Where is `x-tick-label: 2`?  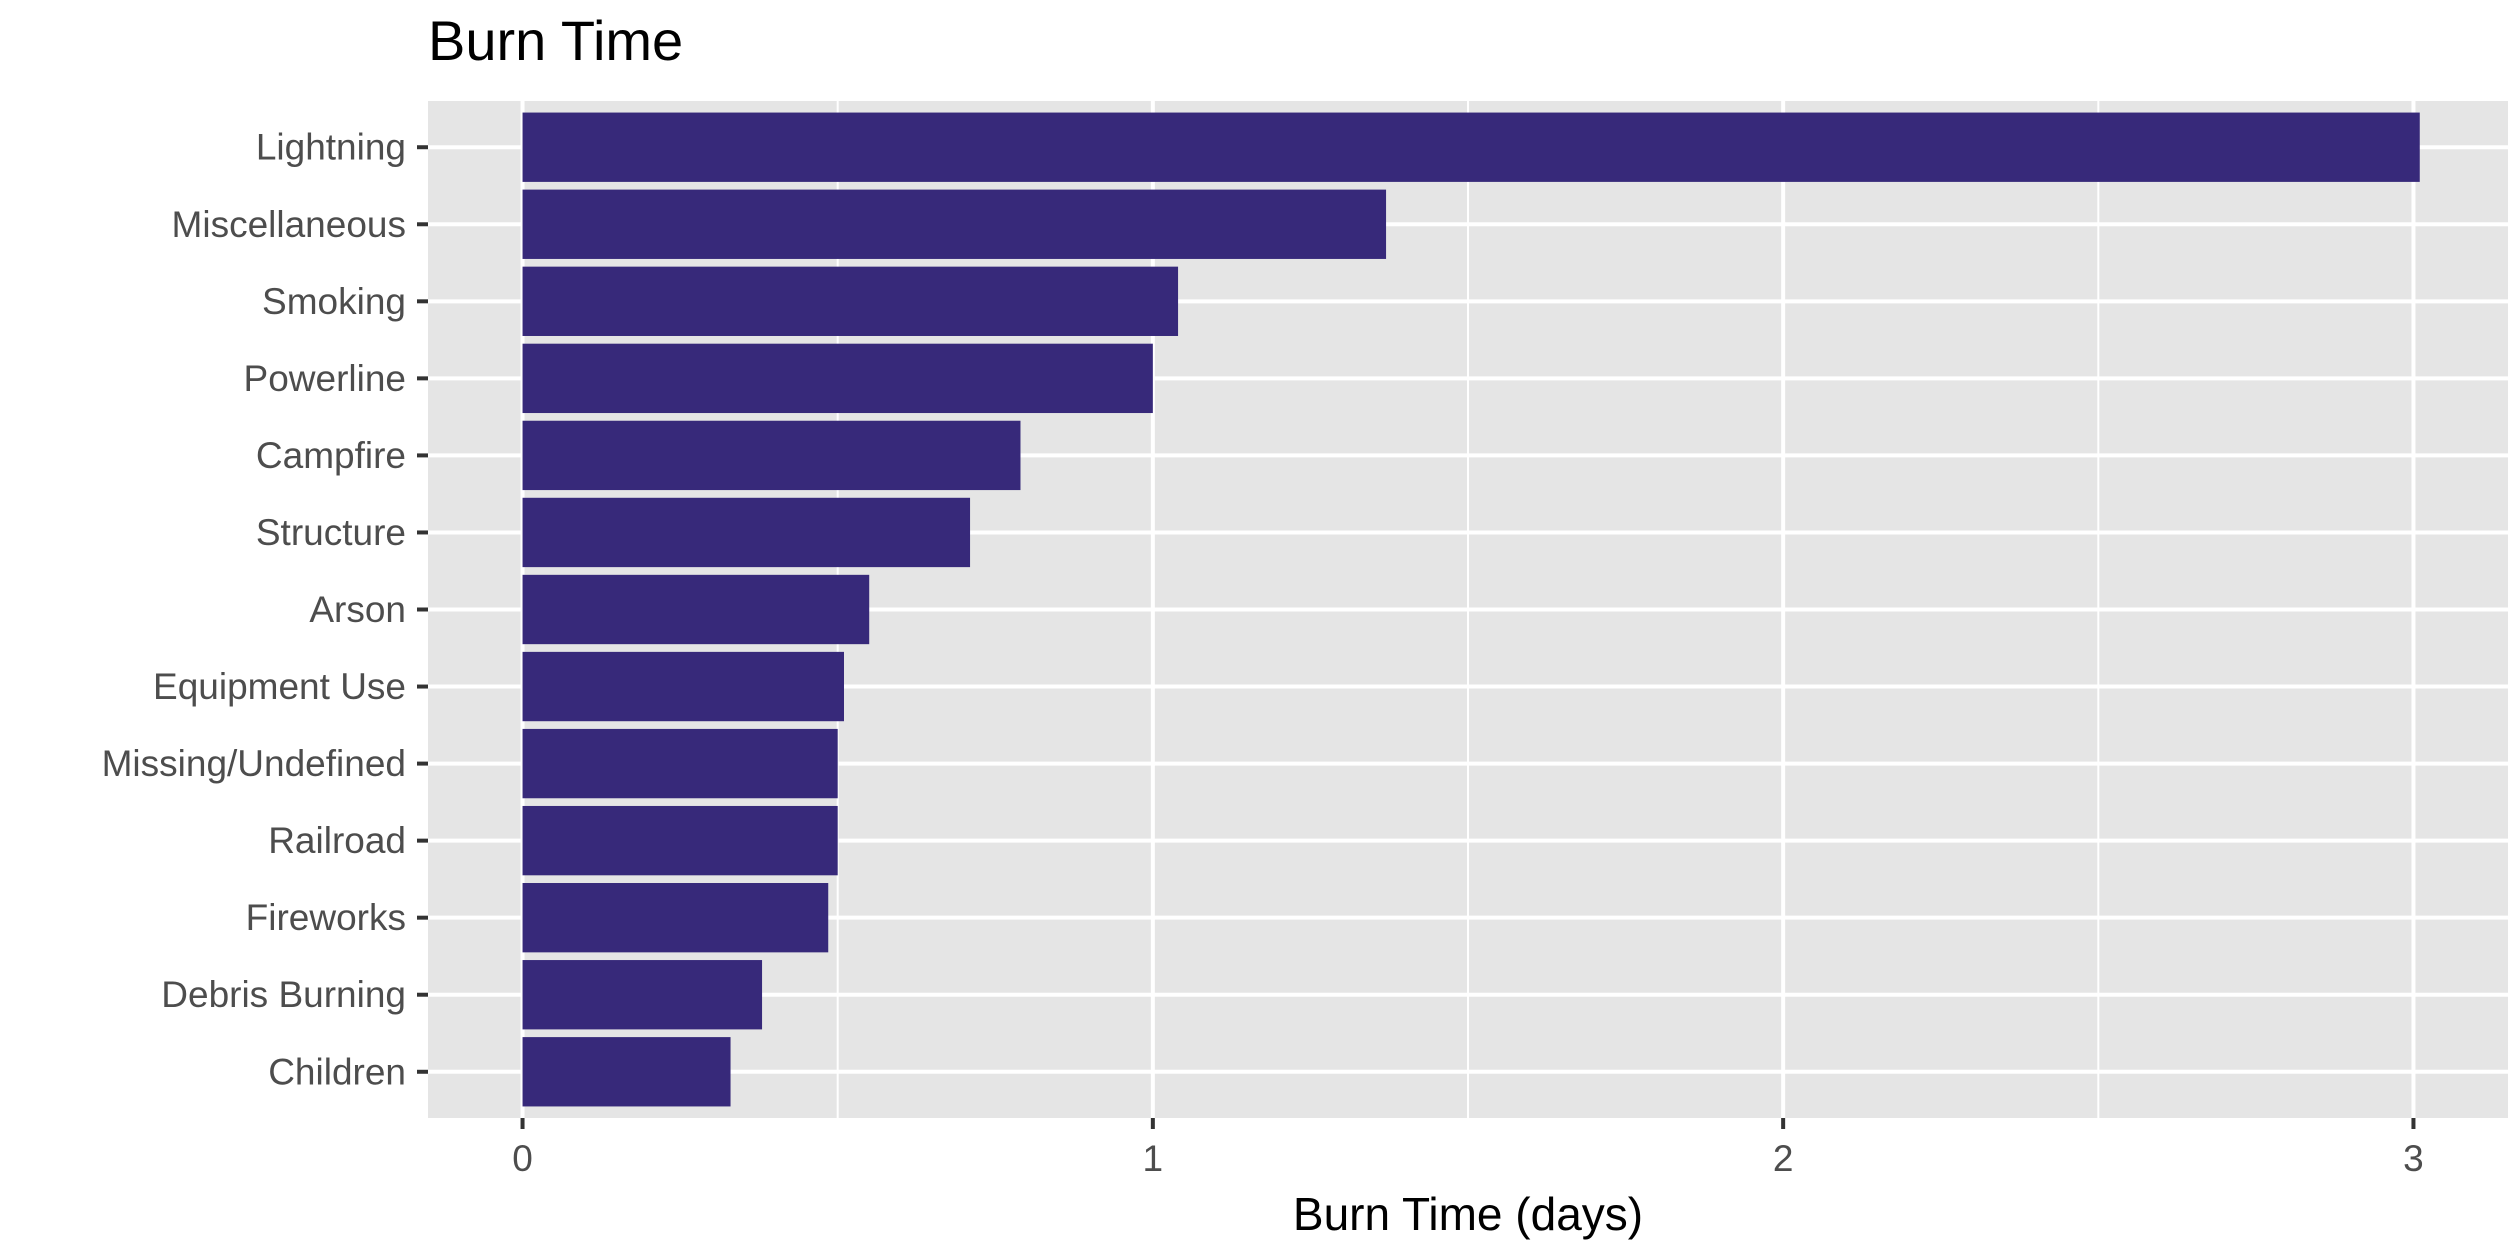 x-tick-label: 2 is located at coordinates (1783, 1158).